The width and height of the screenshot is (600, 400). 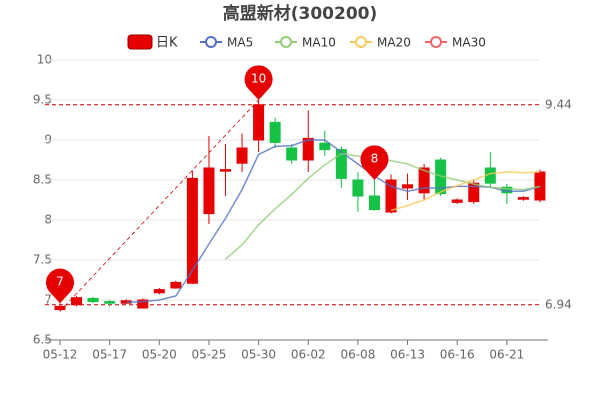 What do you see at coordinates (407, 355) in the screenshot?
I see `x-tick-label: 06-13` at bounding box center [407, 355].